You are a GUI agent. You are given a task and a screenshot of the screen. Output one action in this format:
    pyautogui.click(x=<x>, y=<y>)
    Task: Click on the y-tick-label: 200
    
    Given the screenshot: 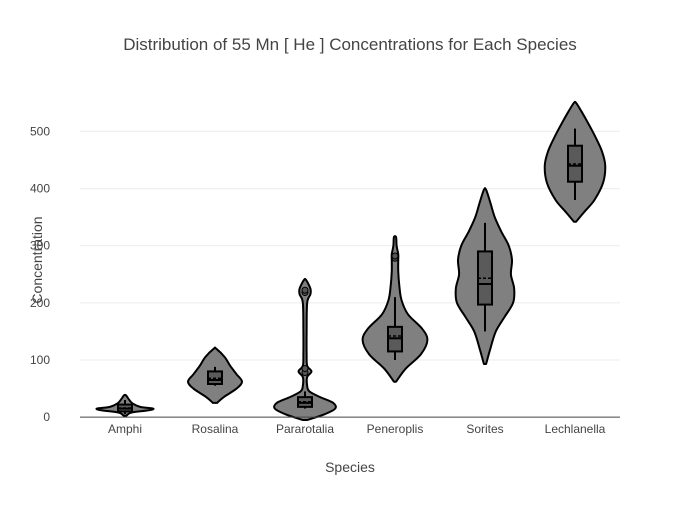 What is the action you would take?
    pyautogui.click(x=40, y=303)
    